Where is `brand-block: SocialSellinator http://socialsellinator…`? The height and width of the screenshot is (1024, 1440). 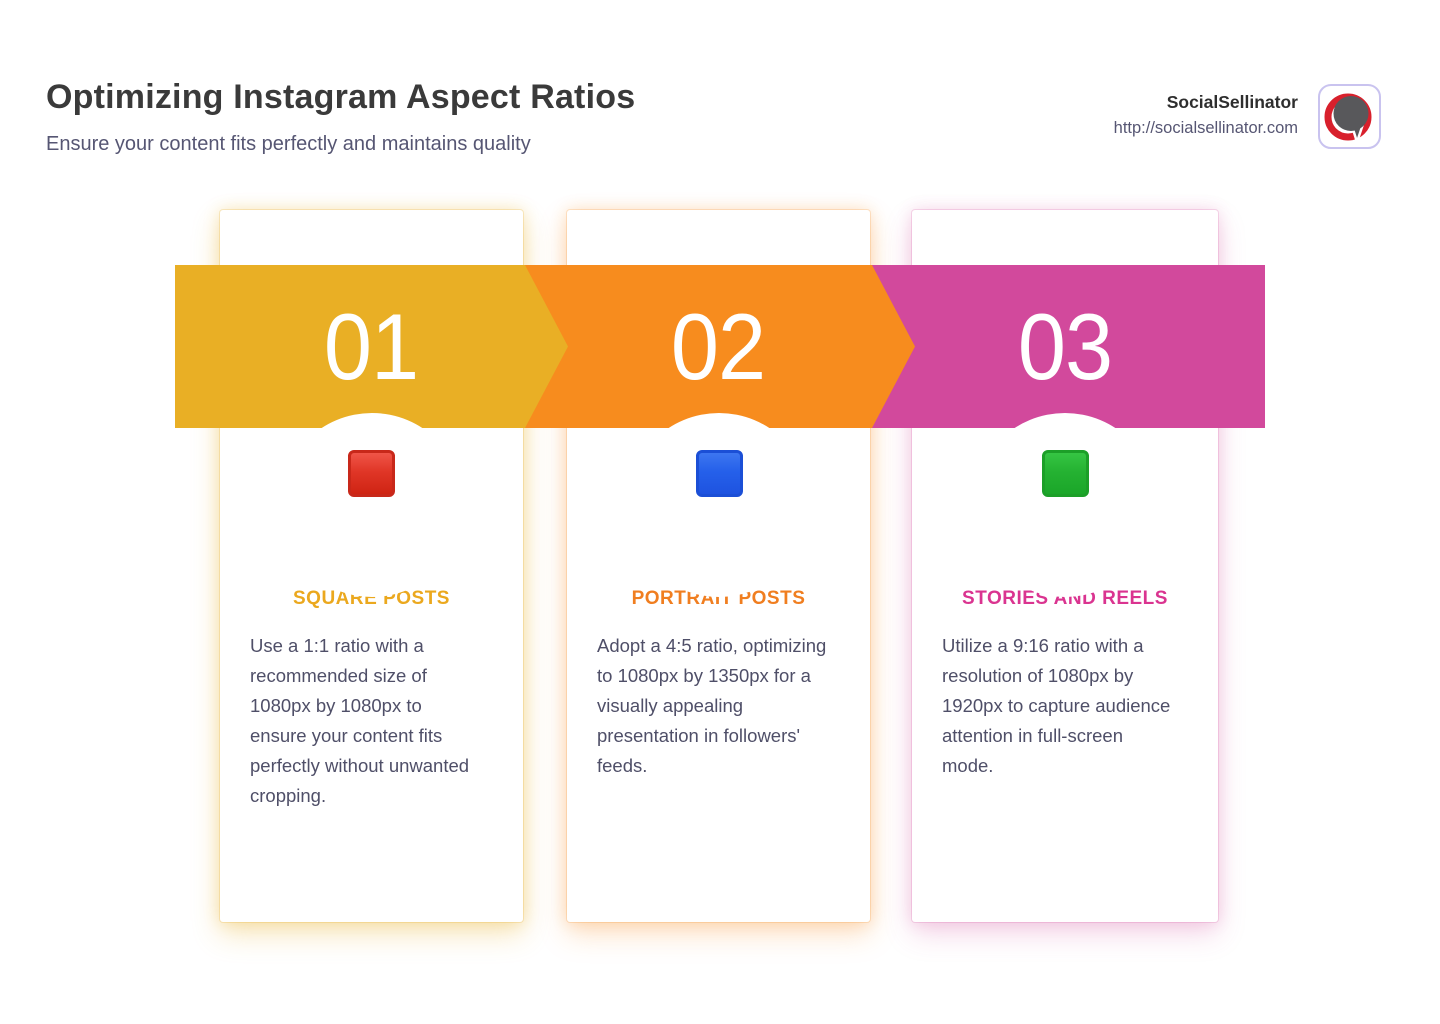 brand-block: SocialSellinator http://socialsellinator… is located at coordinates (1206, 115).